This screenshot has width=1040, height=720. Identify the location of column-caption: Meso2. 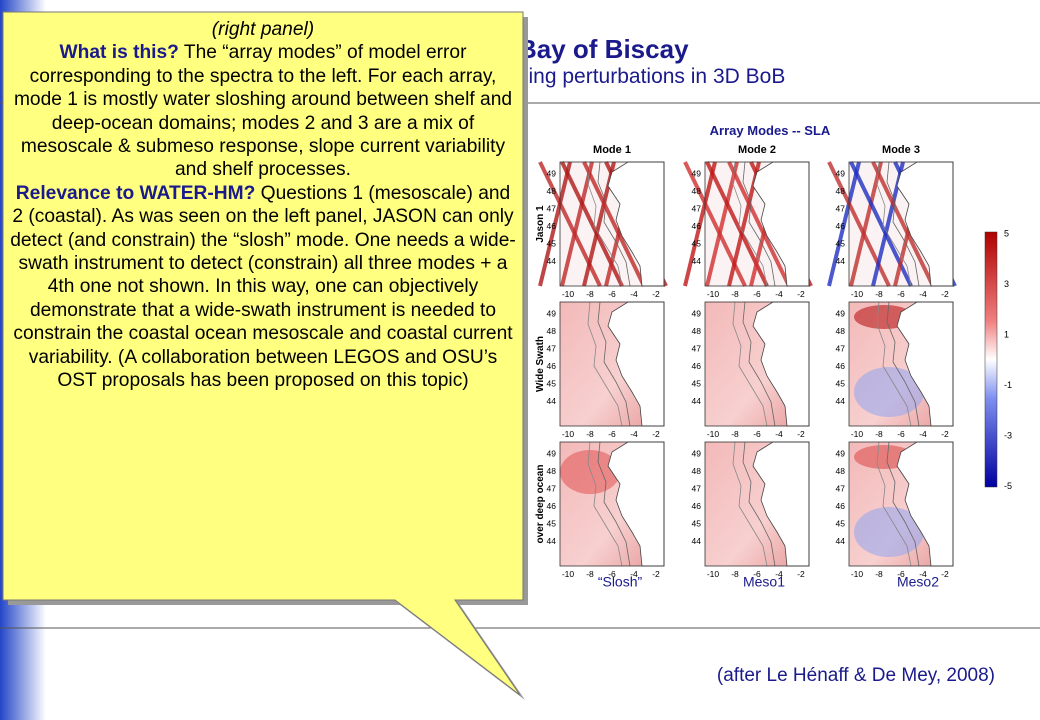
(918, 582).